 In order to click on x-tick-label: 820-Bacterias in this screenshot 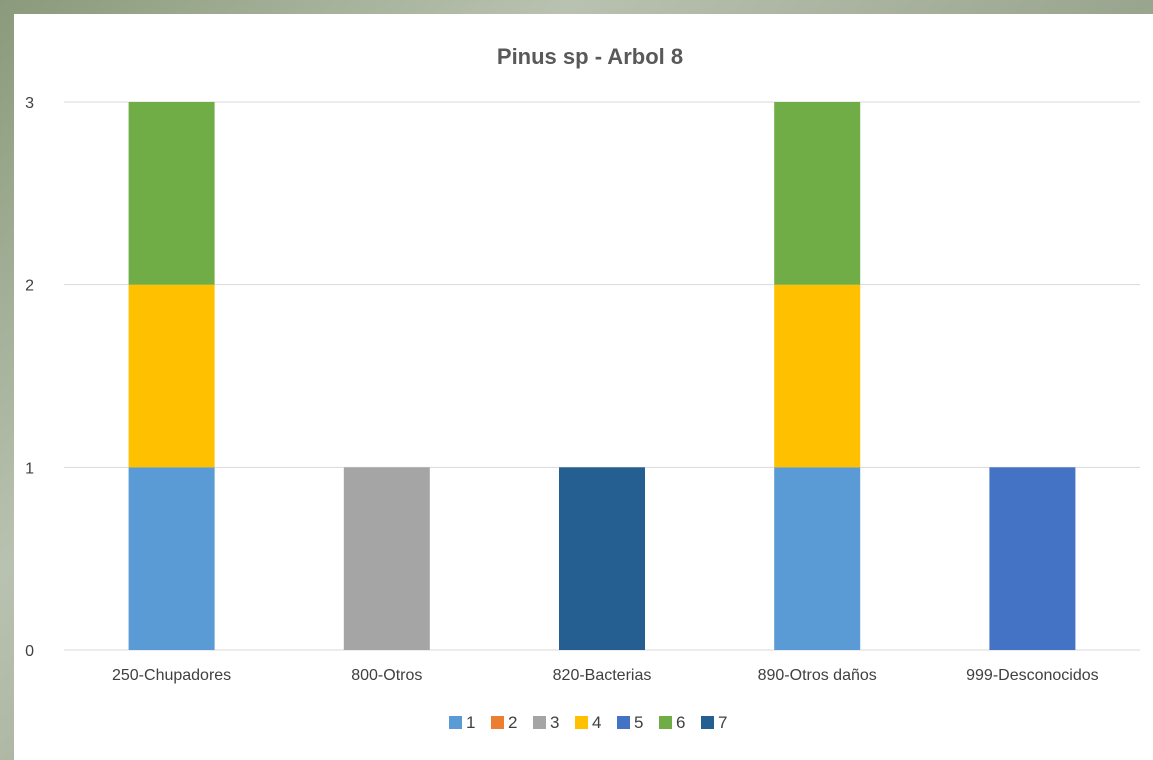, I will do `click(602, 675)`.